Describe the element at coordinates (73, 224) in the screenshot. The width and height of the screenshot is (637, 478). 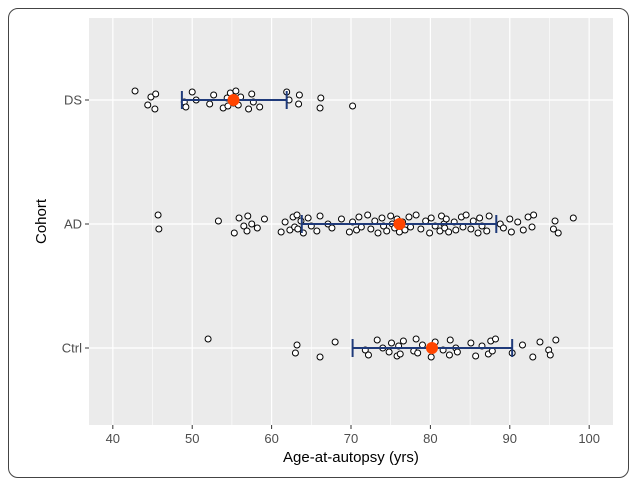
I see `y-tick-label: AD` at that location.